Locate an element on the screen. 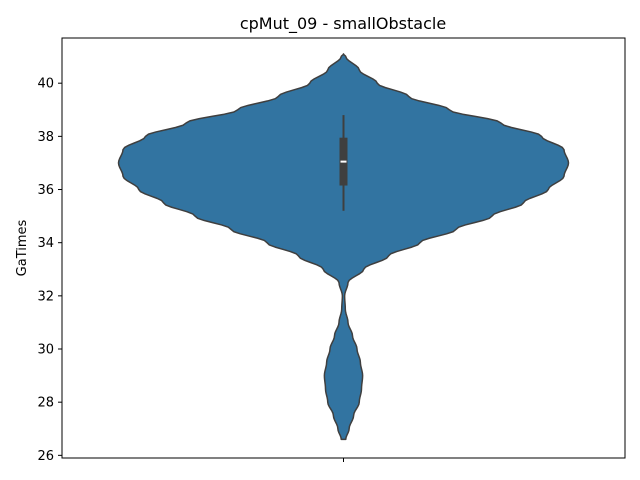  inner-box-group is located at coordinates (343, 163).